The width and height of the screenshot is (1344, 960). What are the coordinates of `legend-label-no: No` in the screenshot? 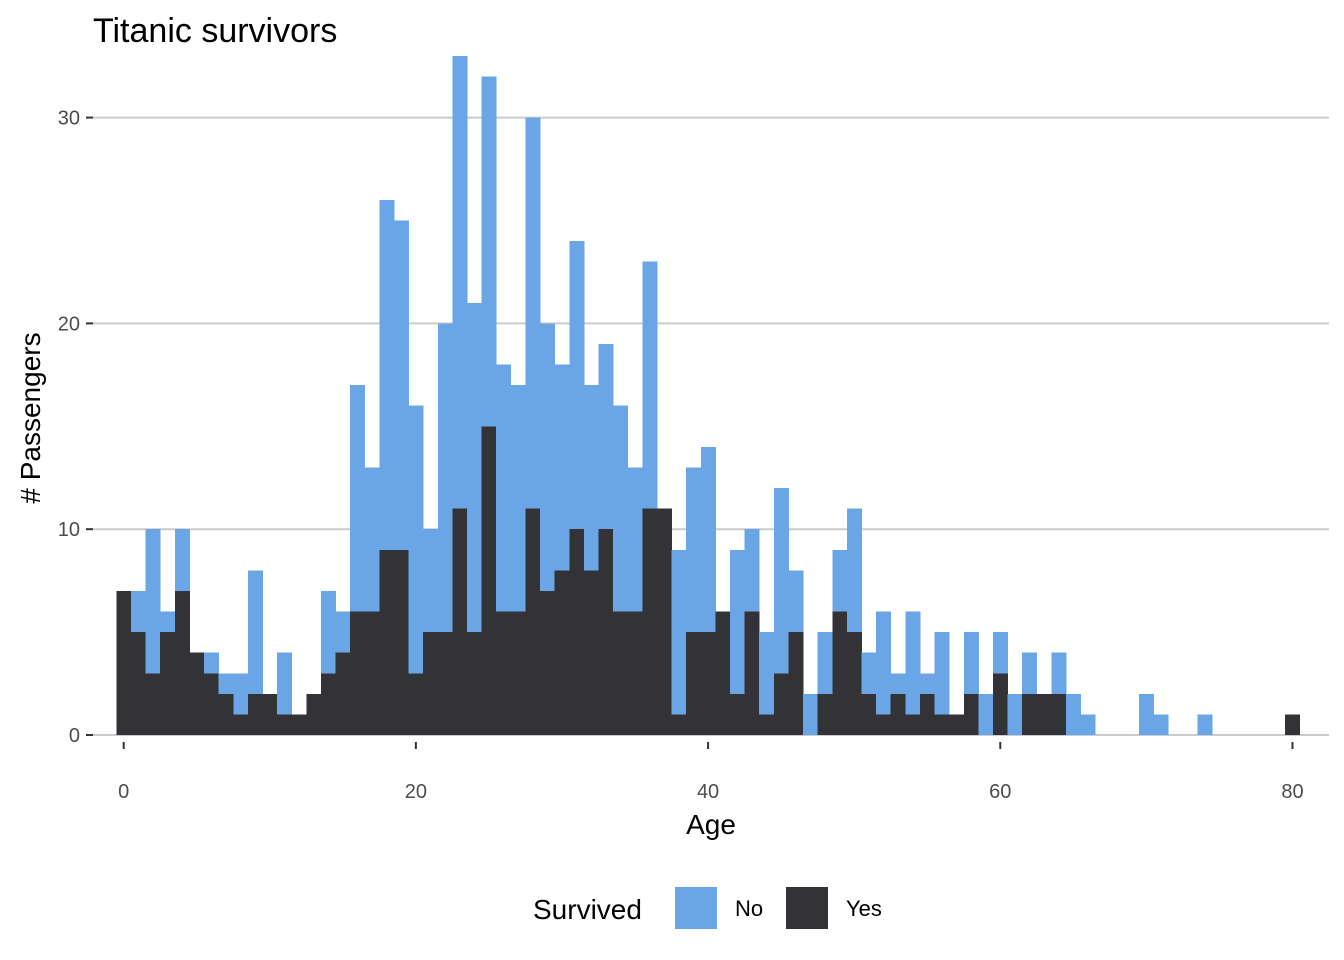 It's located at (749, 908).